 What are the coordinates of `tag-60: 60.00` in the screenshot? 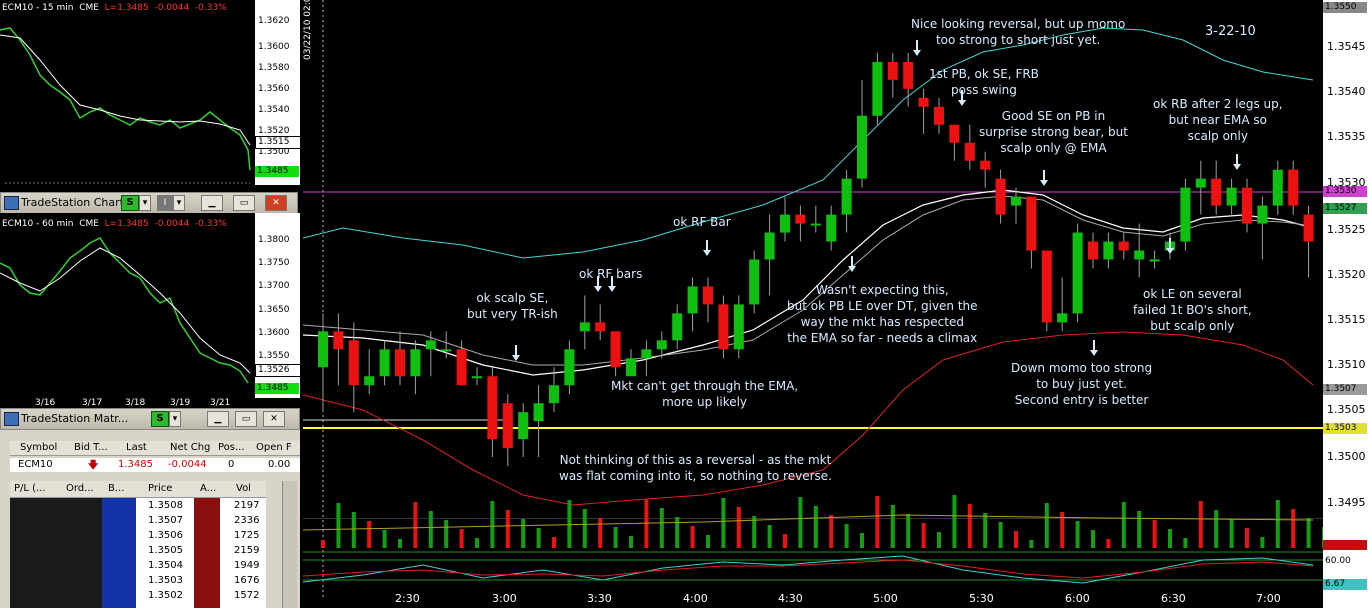 It's located at (1345, 561).